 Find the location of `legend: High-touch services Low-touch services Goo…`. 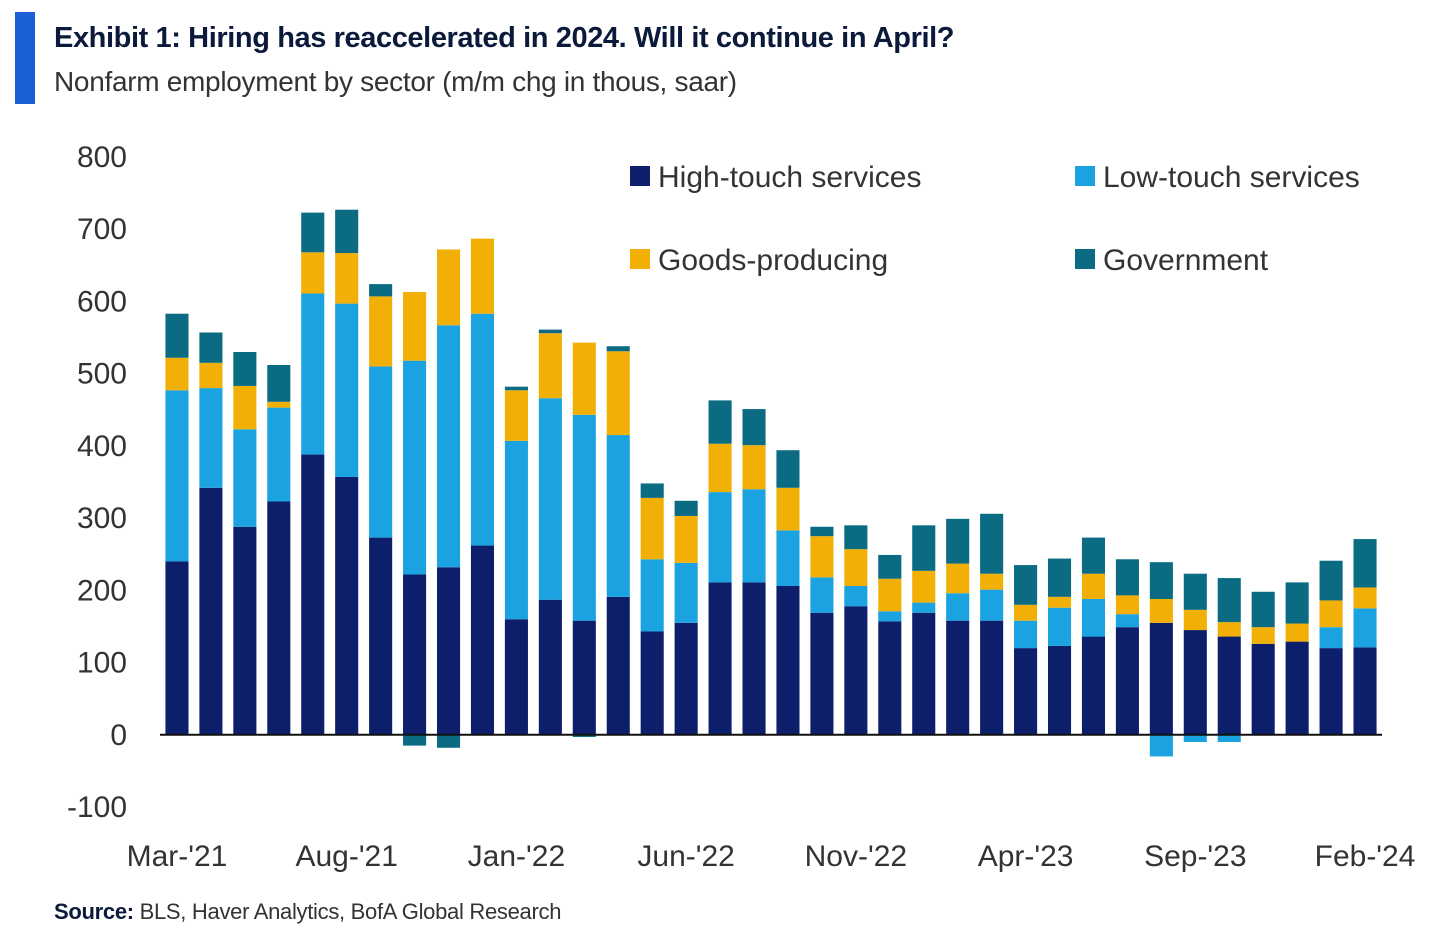

legend: High-touch services Low-touch services Goo… is located at coordinates (995, 219).